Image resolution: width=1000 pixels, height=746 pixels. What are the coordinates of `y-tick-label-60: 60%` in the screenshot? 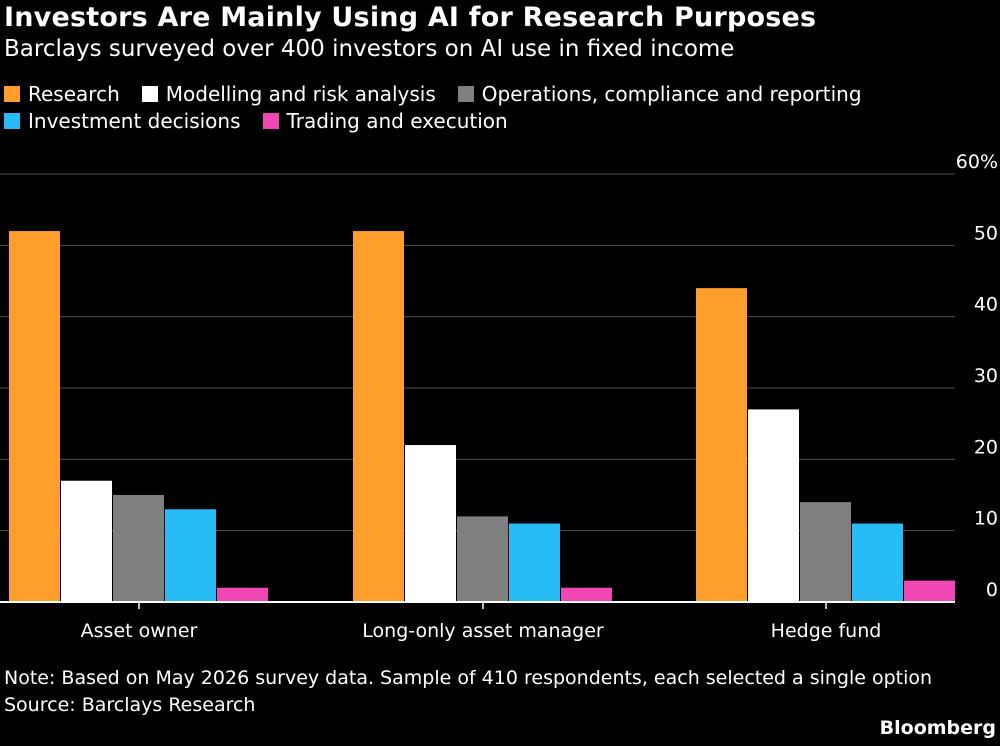 It's located at (977, 162).